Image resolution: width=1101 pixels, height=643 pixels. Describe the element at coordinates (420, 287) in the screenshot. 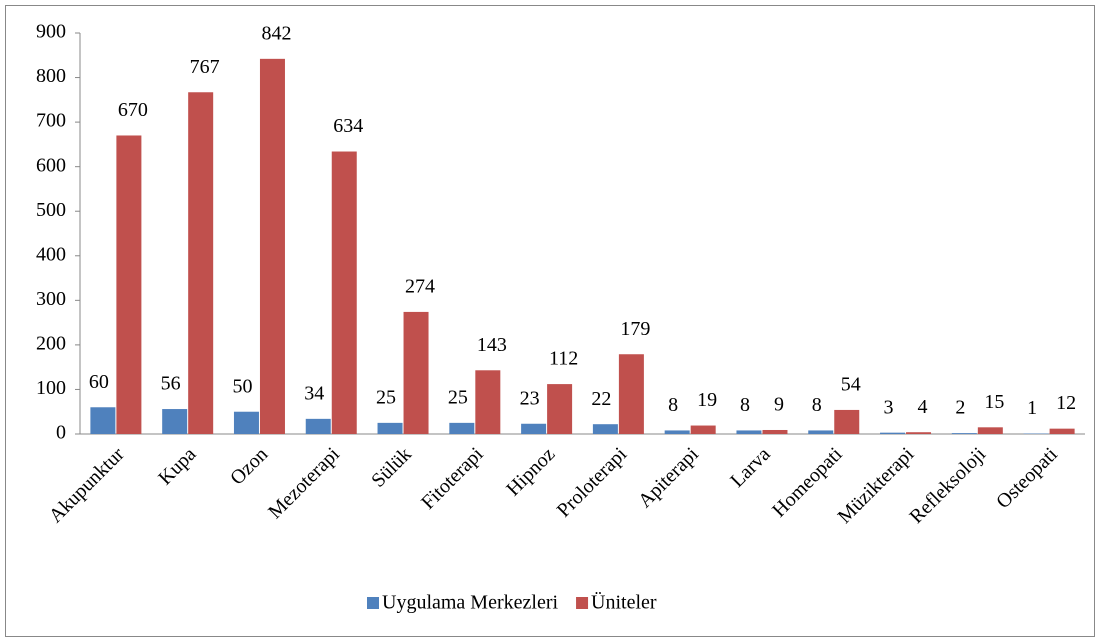

I see `data-label: 274` at that location.